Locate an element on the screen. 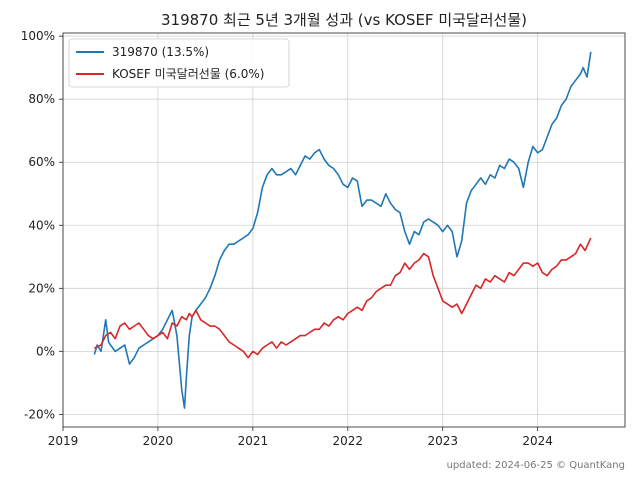 Image resolution: width=640 pixels, height=480 pixels. y-tick-label: -20% is located at coordinates (39, 414).